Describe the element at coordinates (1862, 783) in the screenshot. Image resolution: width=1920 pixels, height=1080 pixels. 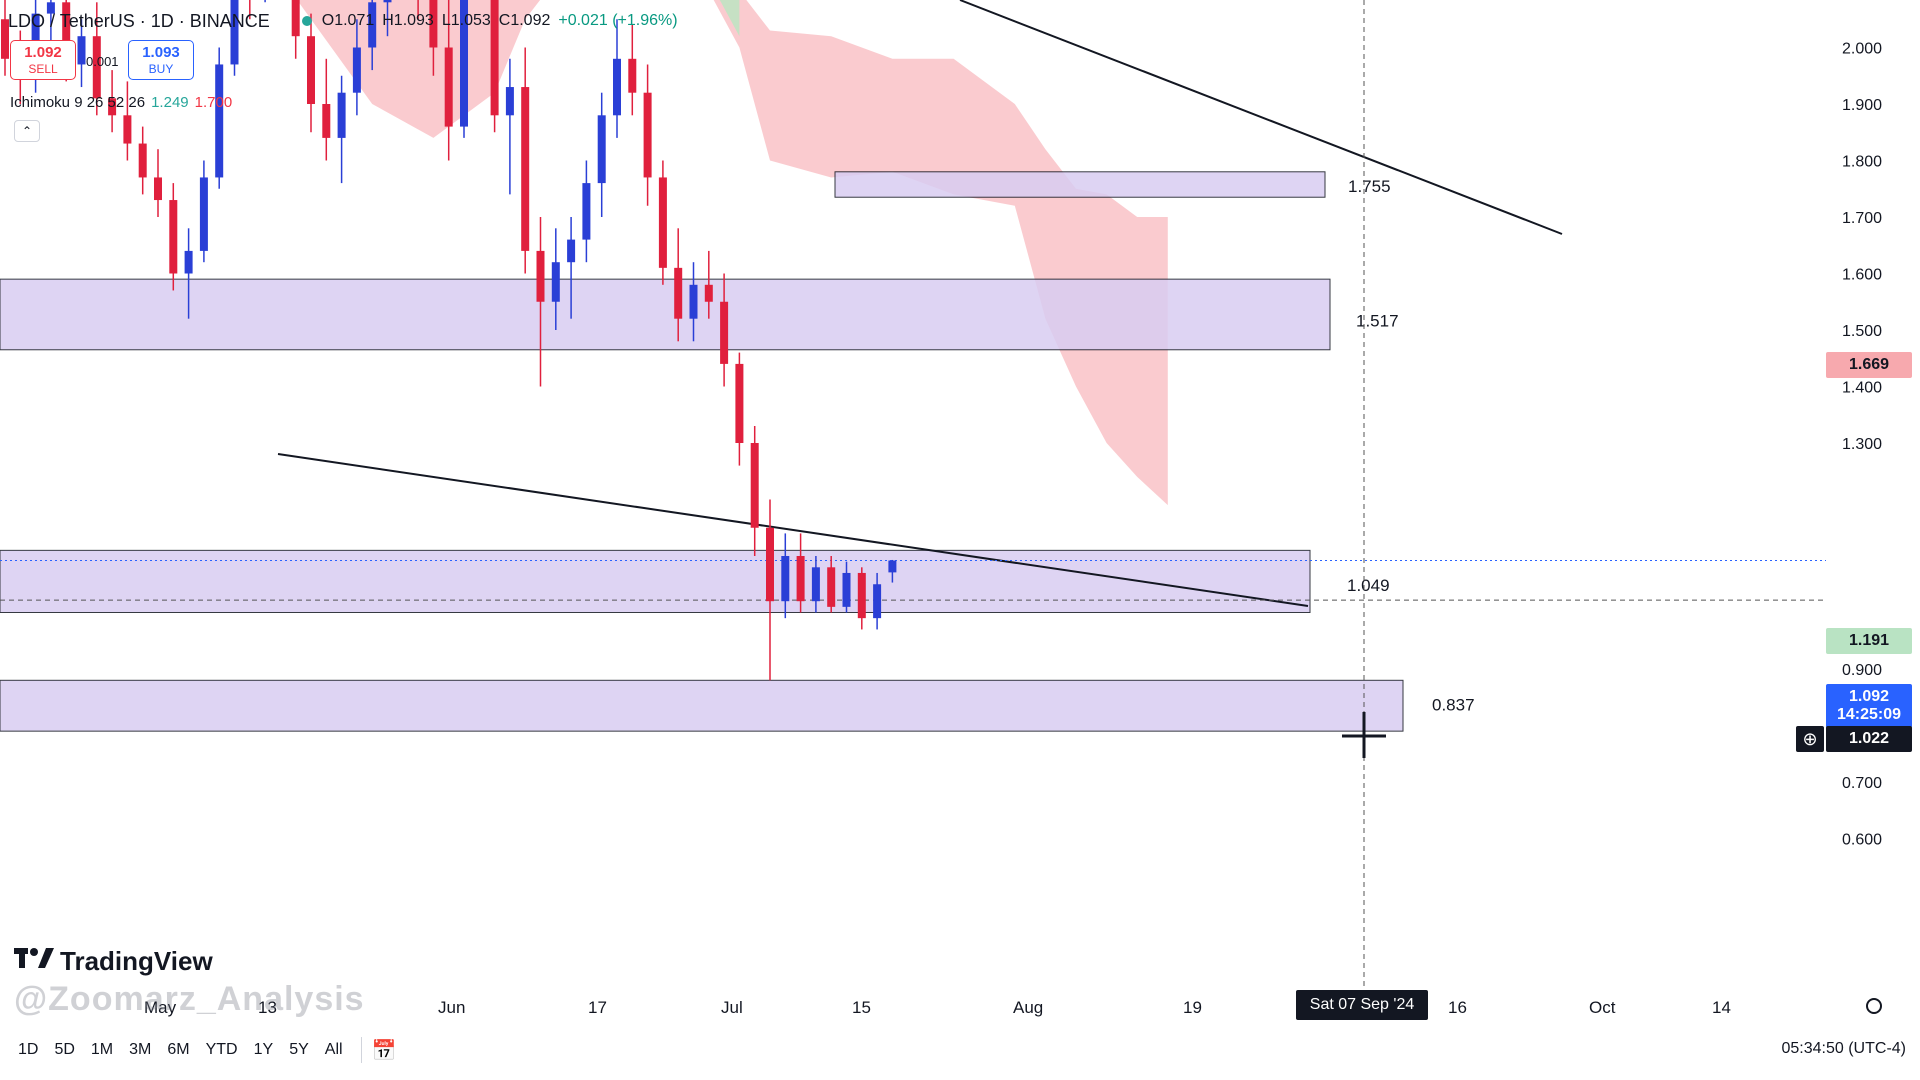
I see `y-axis-tick: 0.700` at that location.